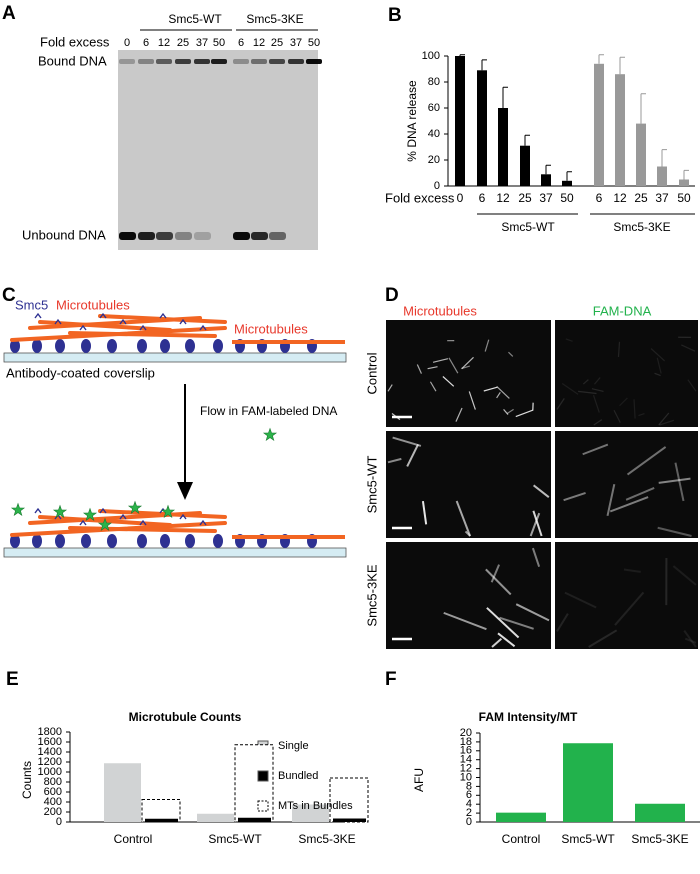 This screenshot has width=700, height=874. What do you see at coordinates (164, 43) in the screenshot?
I see `lane-label: 12` at bounding box center [164, 43].